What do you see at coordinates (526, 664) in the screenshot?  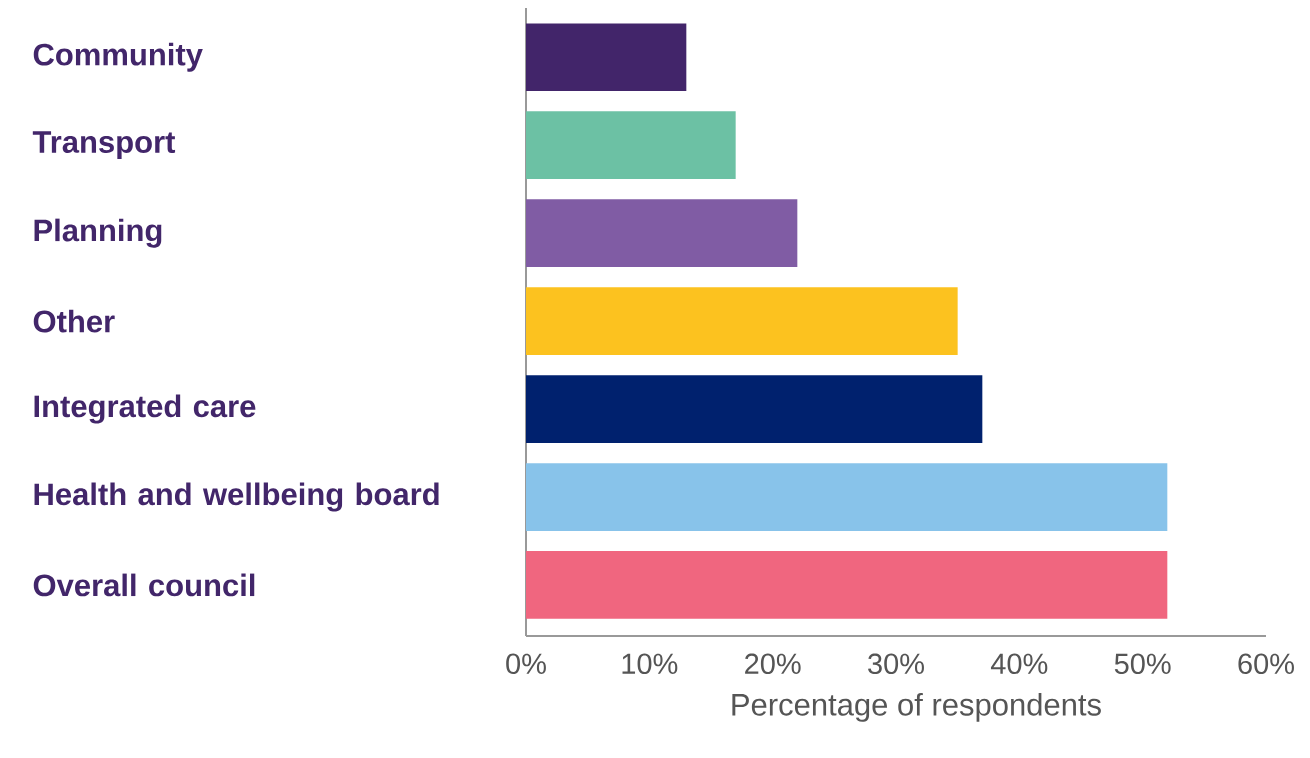 I see `x-tick-label: 0%` at bounding box center [526, 664].